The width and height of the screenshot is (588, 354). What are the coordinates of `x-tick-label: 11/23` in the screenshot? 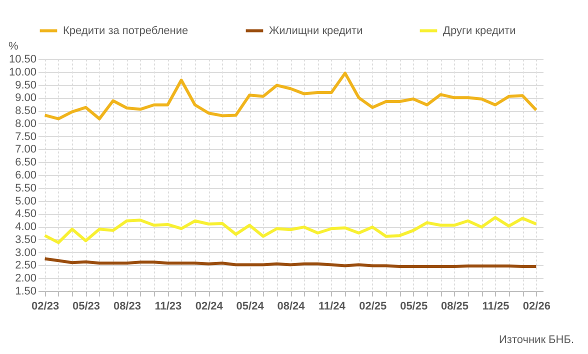 It's located at (168, 306).